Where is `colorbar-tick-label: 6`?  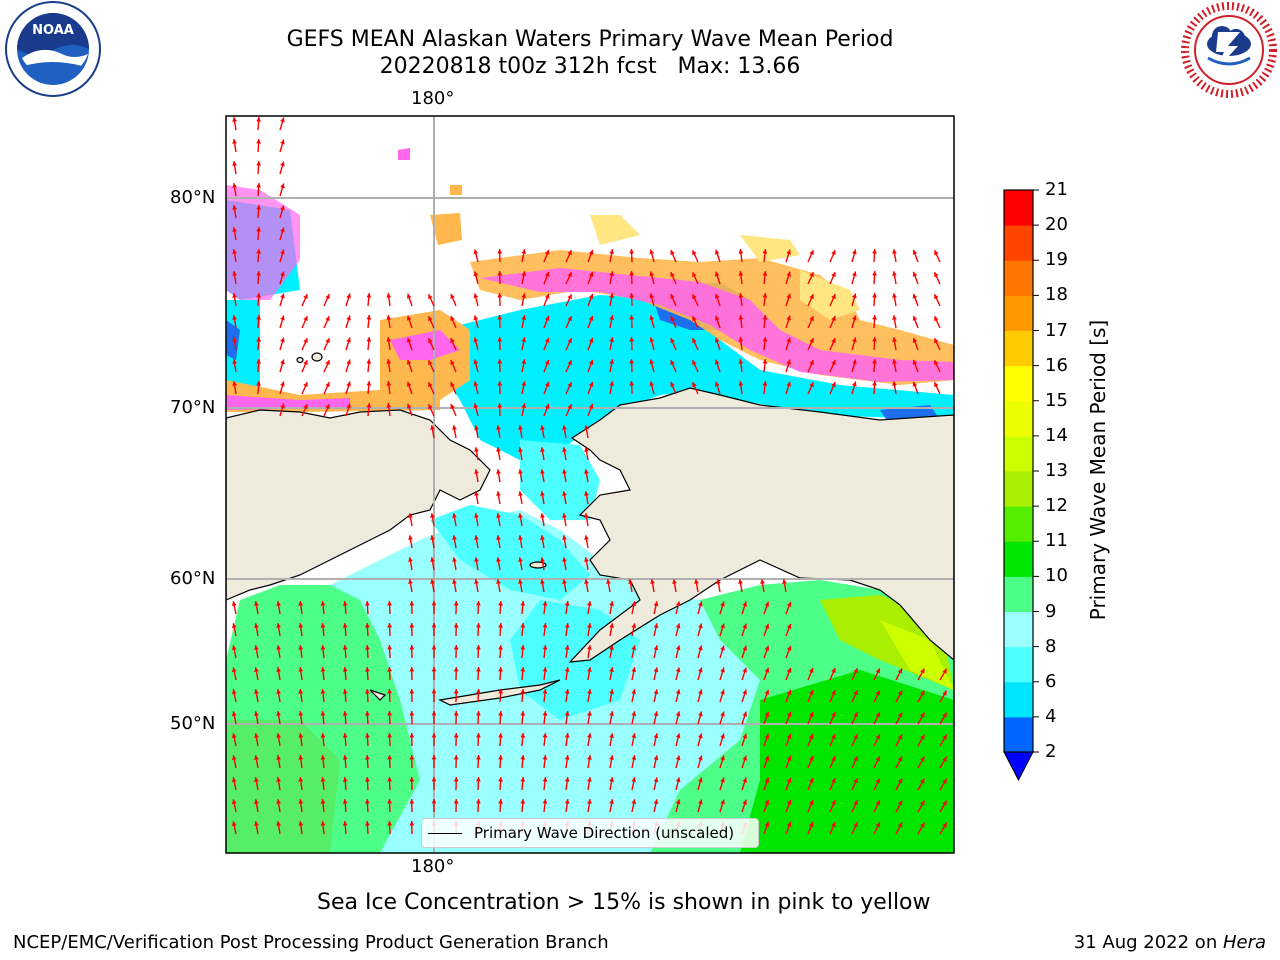
colorbar-tick-label: 6 is located at coordinates (1051, 681).